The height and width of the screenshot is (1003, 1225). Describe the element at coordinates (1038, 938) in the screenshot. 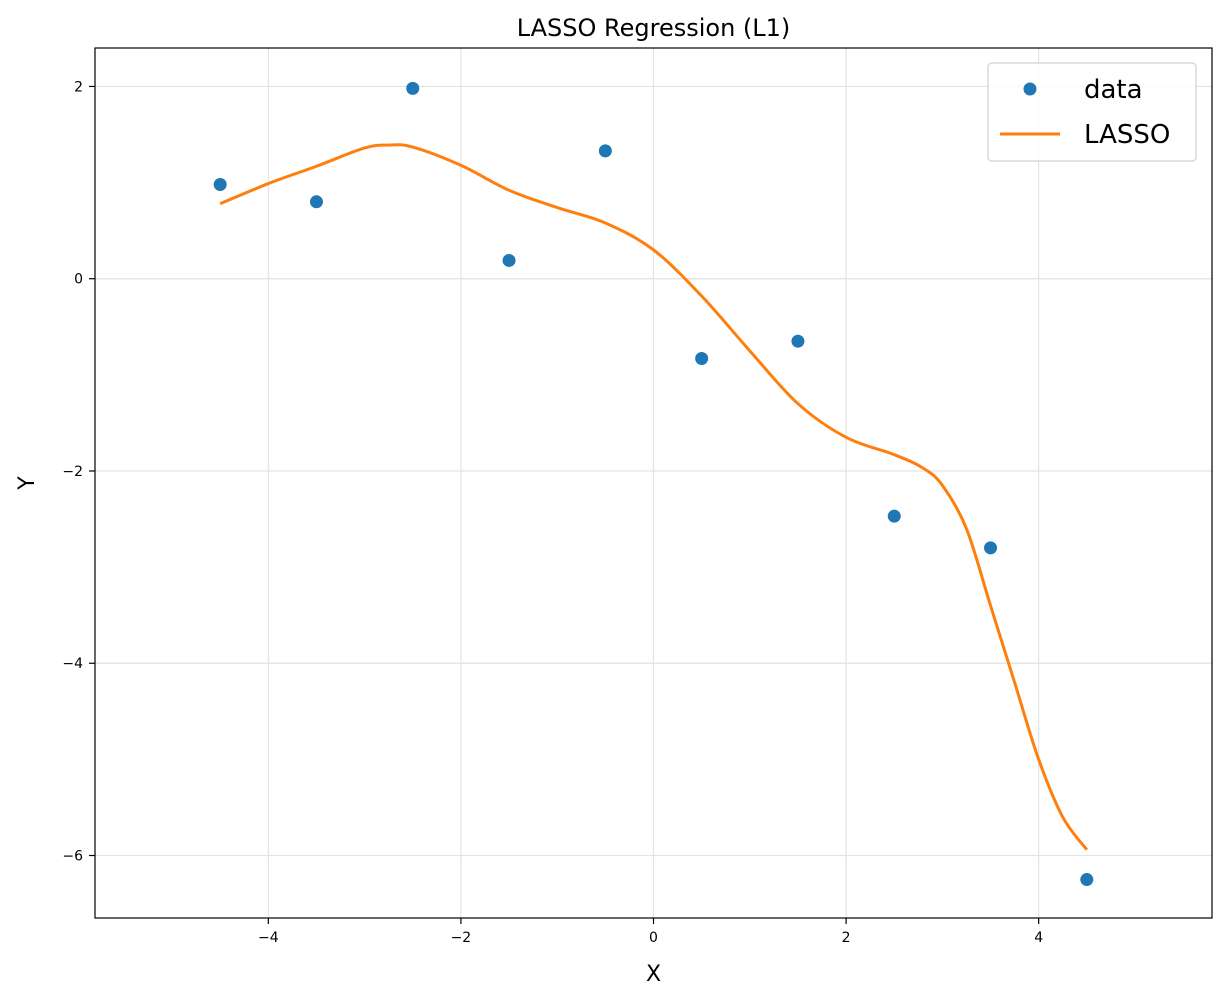

I see `x-tick-label: 4` at that location.